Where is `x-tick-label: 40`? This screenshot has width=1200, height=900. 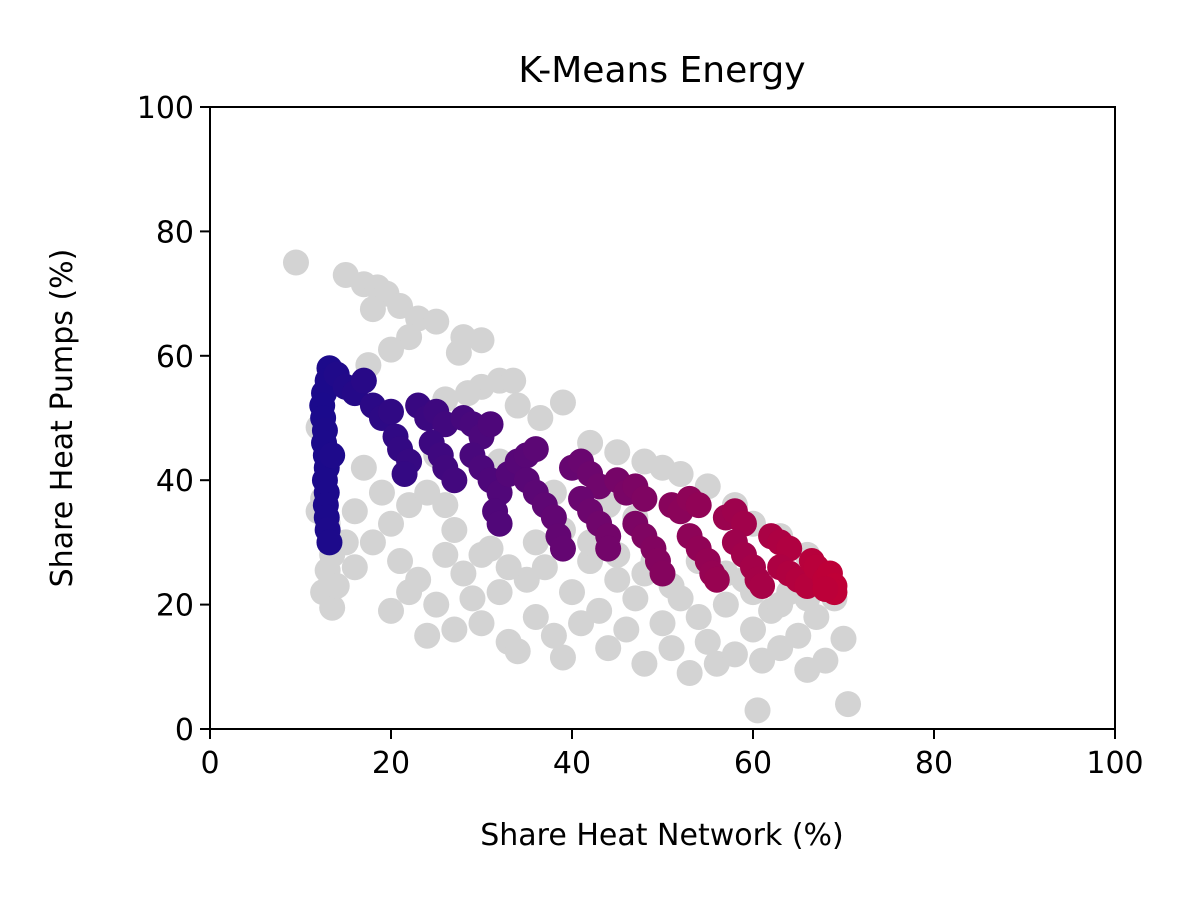 x-tick-label: 40 is located at coordinates (572, 763).